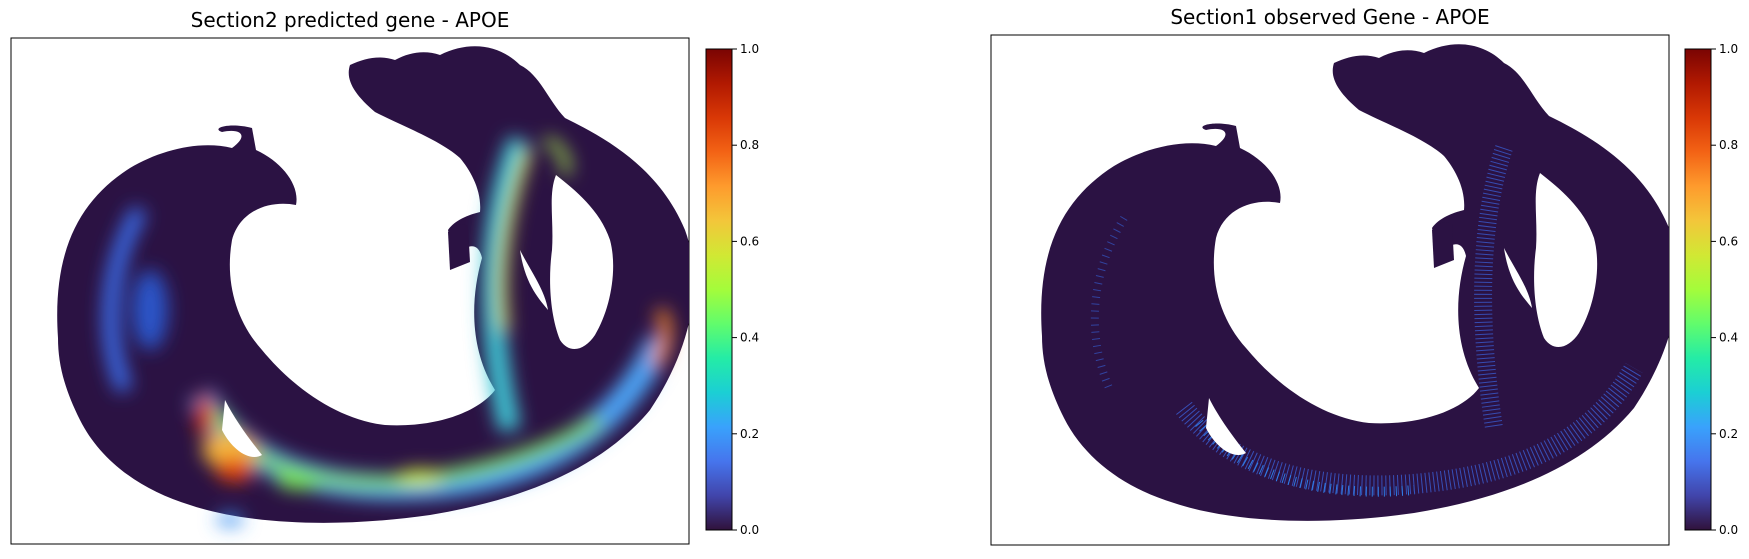 The image size is (1749, 559). I want to click on panel1-title: Section2 predicted gene - APOE, so click(350, 20).